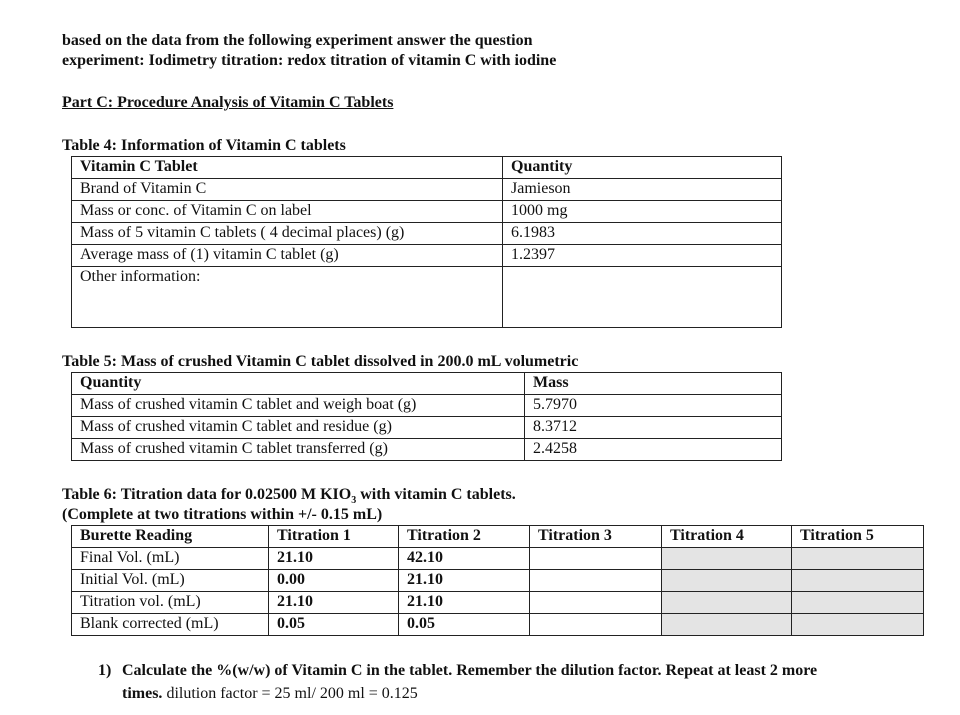 This screenshot has width=960, height=715. I want to click on table-row: Final Vol. (mL) 21.10 42.10, so click(497, 558).